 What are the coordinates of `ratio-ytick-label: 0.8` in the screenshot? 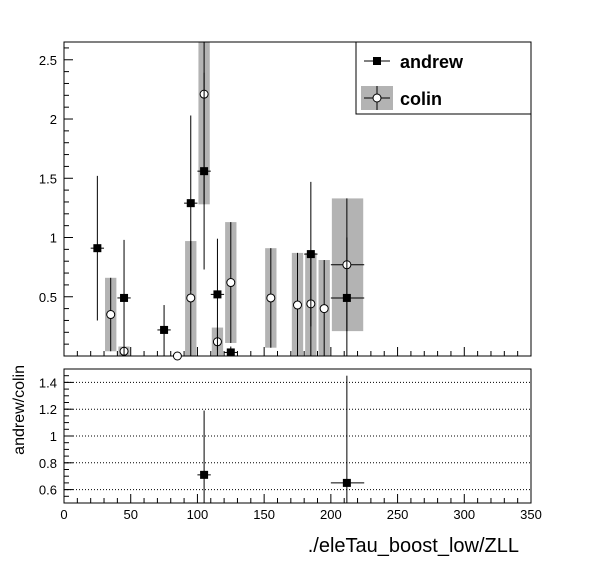 It's located at (48, 463).